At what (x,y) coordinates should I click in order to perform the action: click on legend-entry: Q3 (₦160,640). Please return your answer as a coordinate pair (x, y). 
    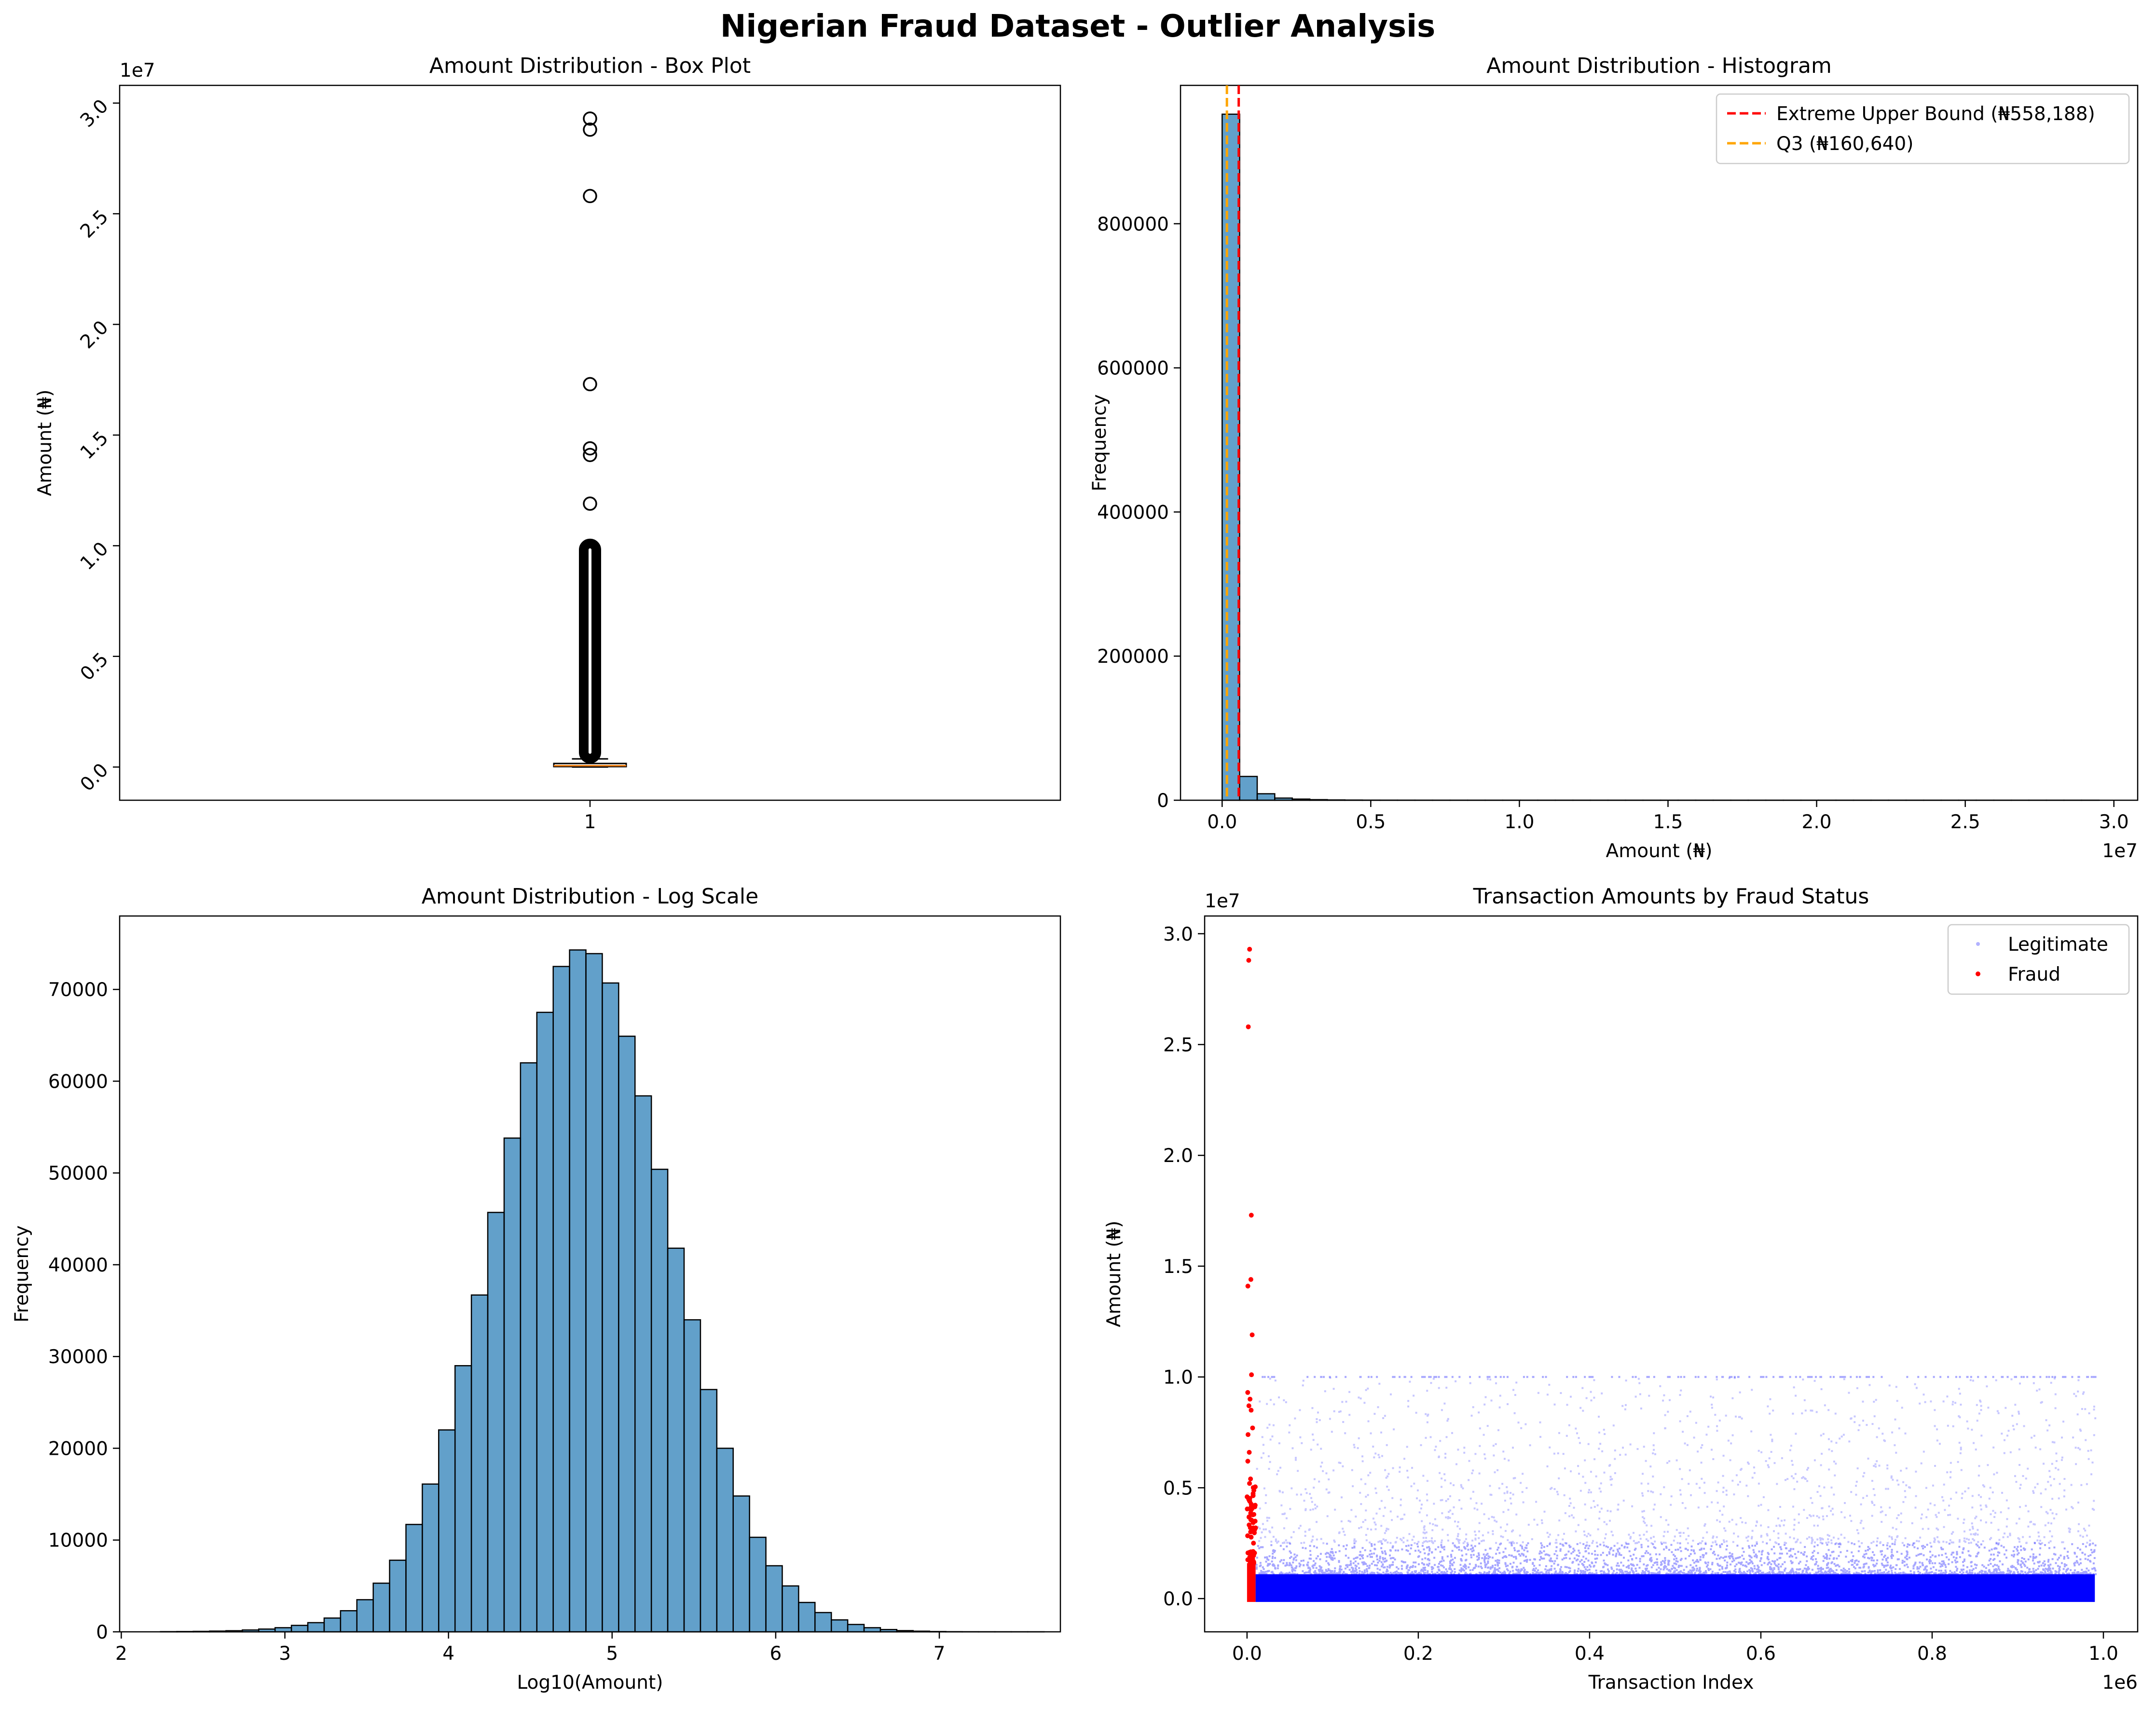
    Looking at the image, I should click on (1845, 144).